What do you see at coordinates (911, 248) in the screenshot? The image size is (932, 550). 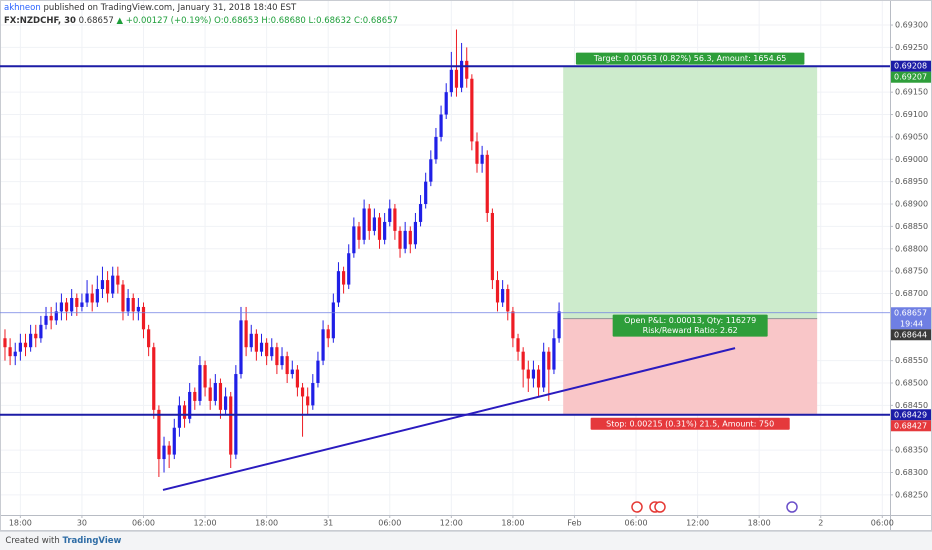 I see `y-tick-label: 0.68800` at bounding box center [911, 248].